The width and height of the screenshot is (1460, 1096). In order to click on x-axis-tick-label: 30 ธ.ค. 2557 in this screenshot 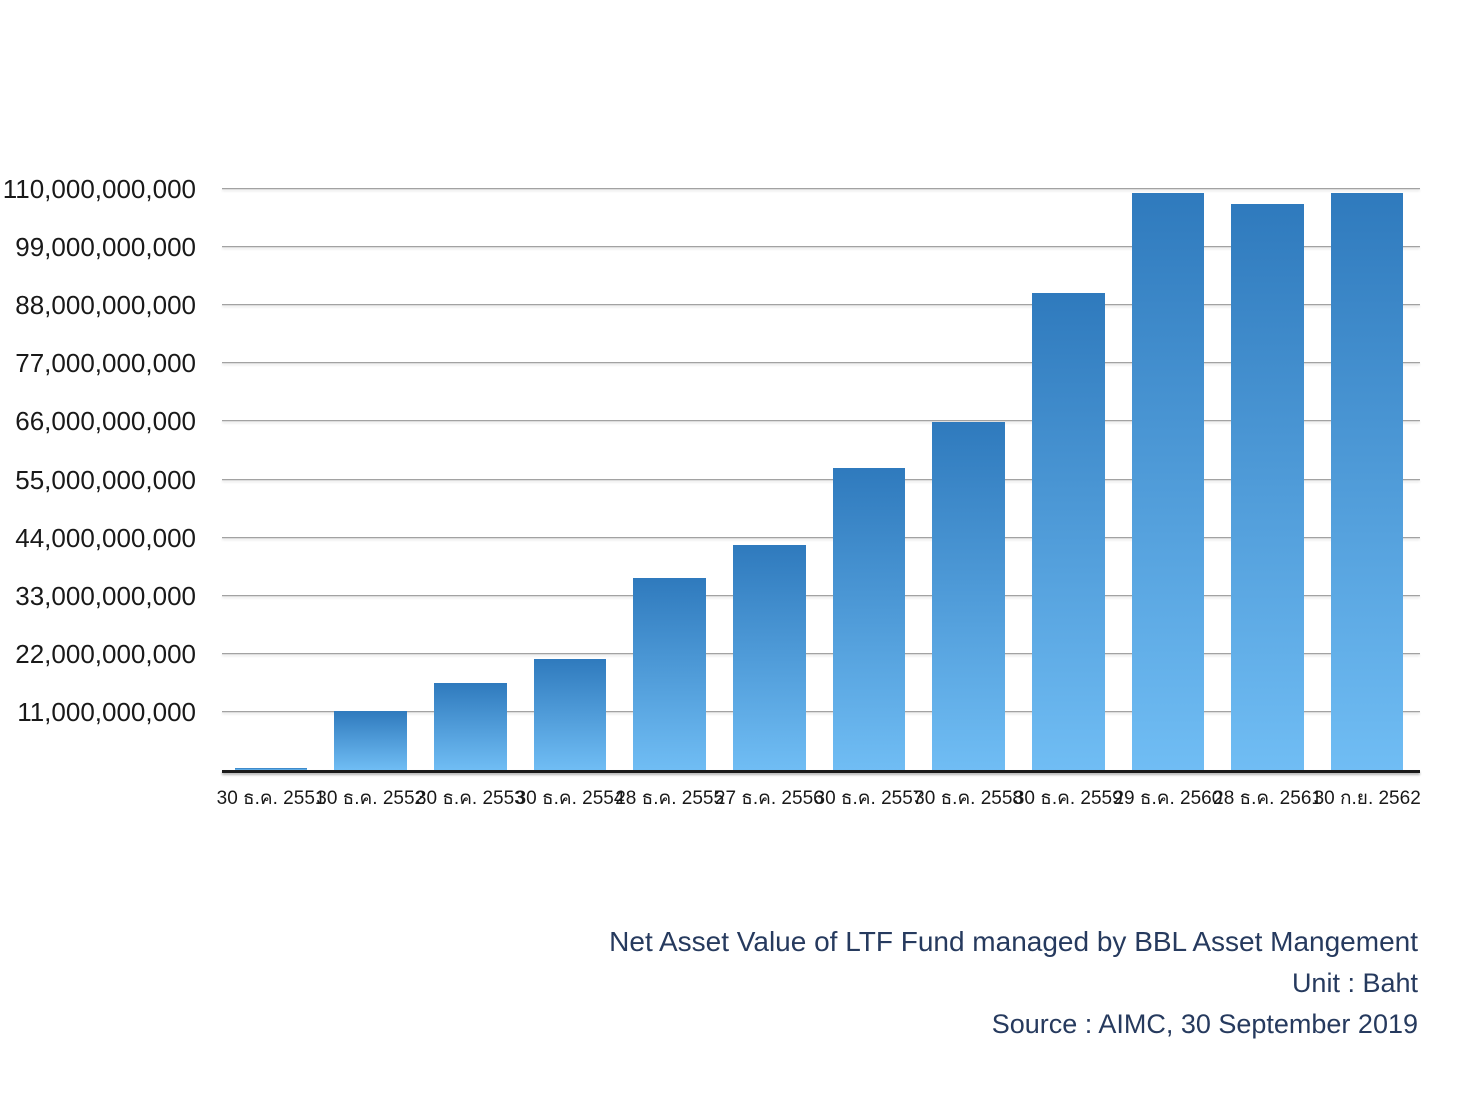, I will do `click(869, 798)`.